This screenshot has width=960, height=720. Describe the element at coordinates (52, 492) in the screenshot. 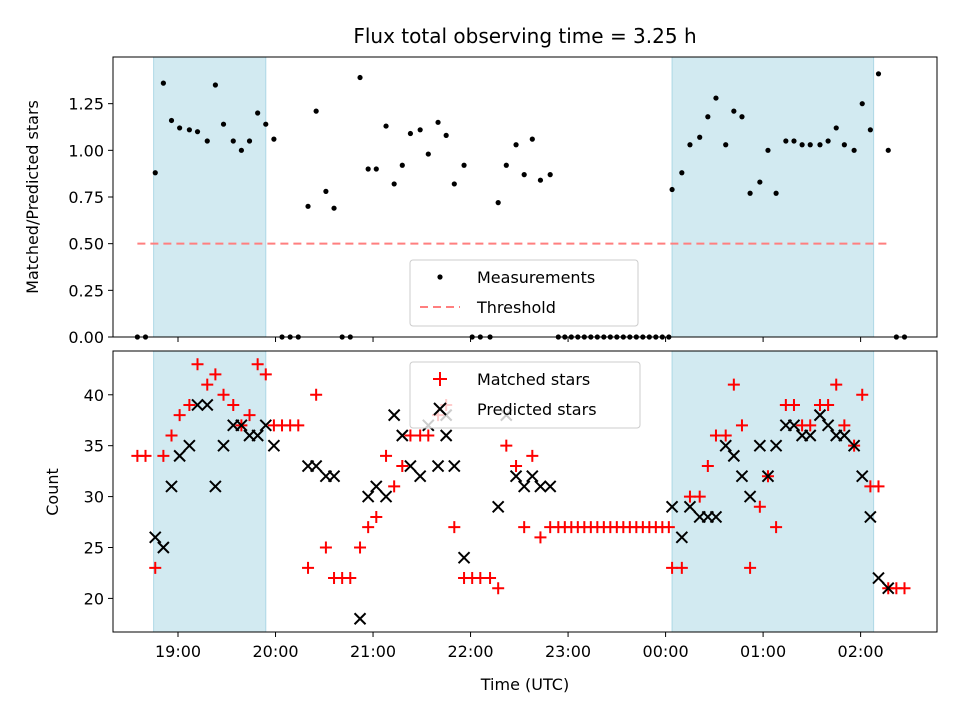

I see `p1-y-axis-label: Count` at that location.